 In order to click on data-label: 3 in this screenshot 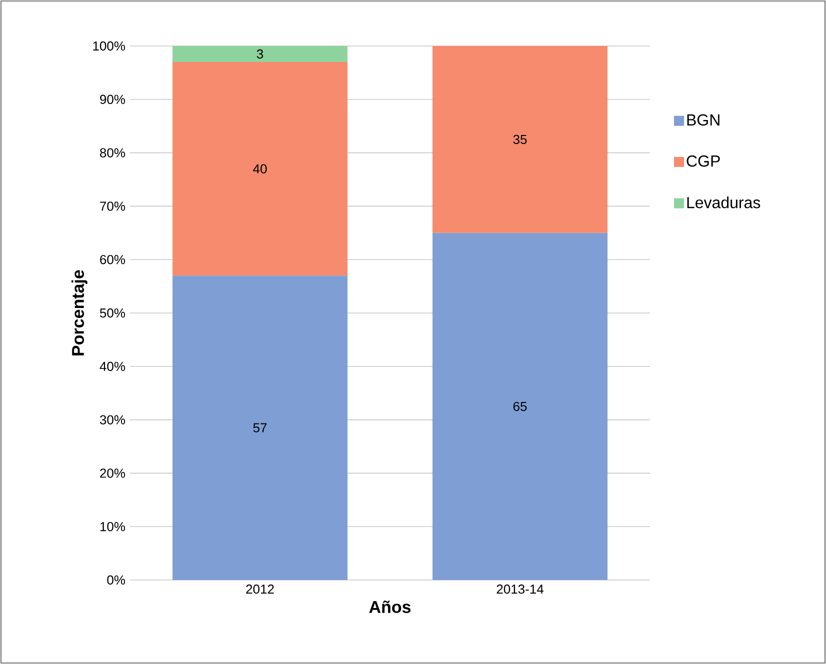, I will do `click(260, 54)`.